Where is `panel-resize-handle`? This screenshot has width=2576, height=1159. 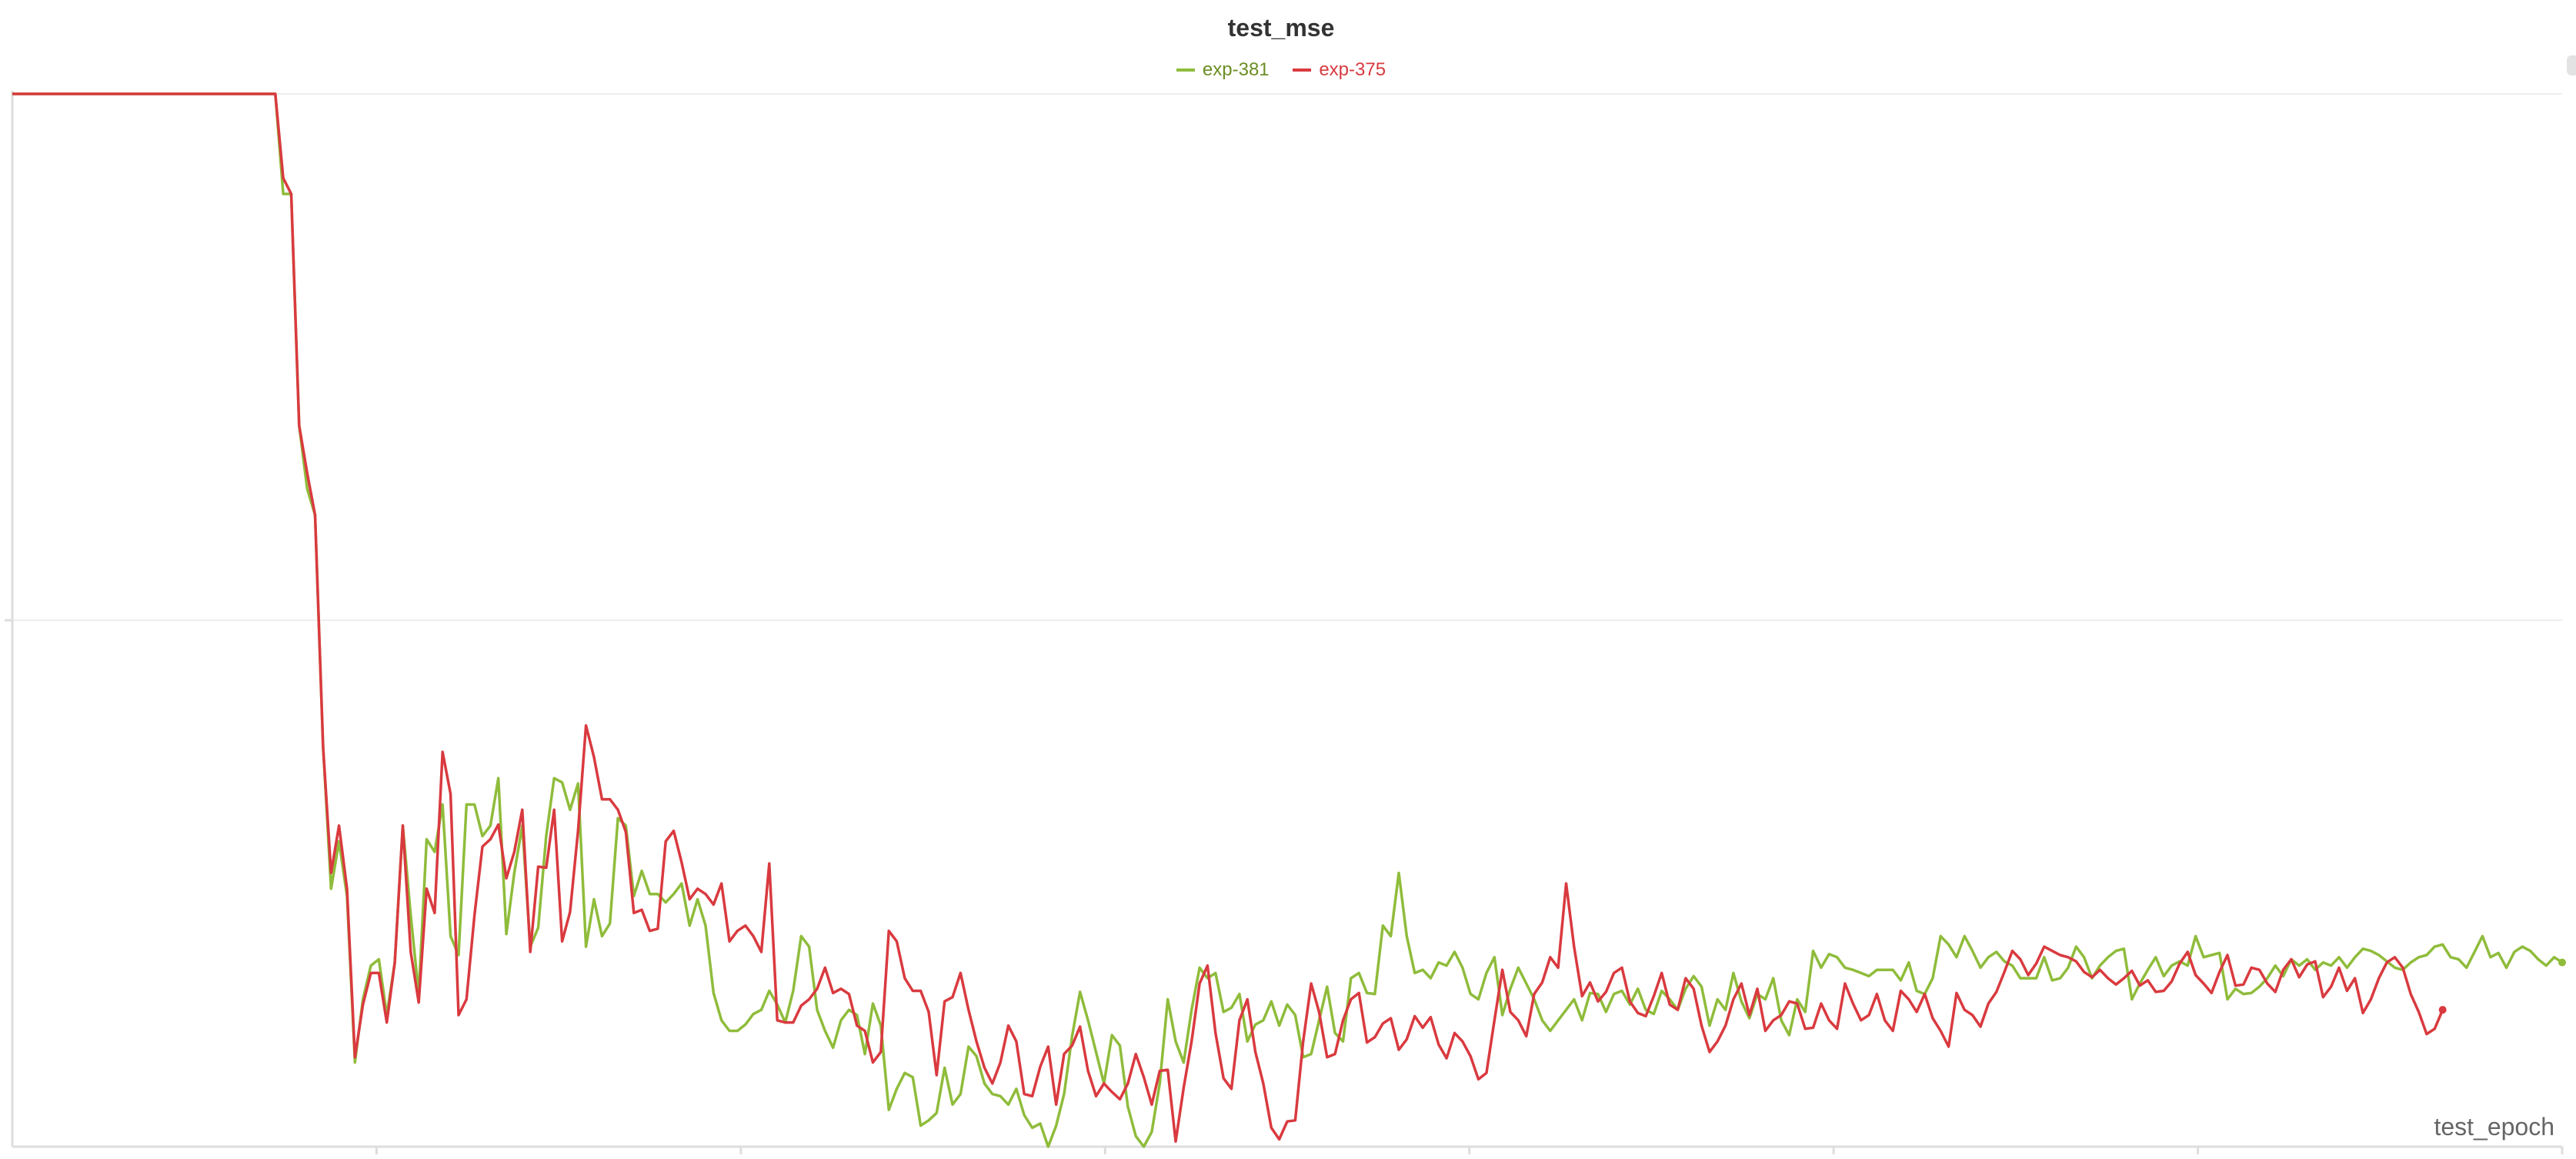
panel-resize-handle is located at coordinates (2571, 65).